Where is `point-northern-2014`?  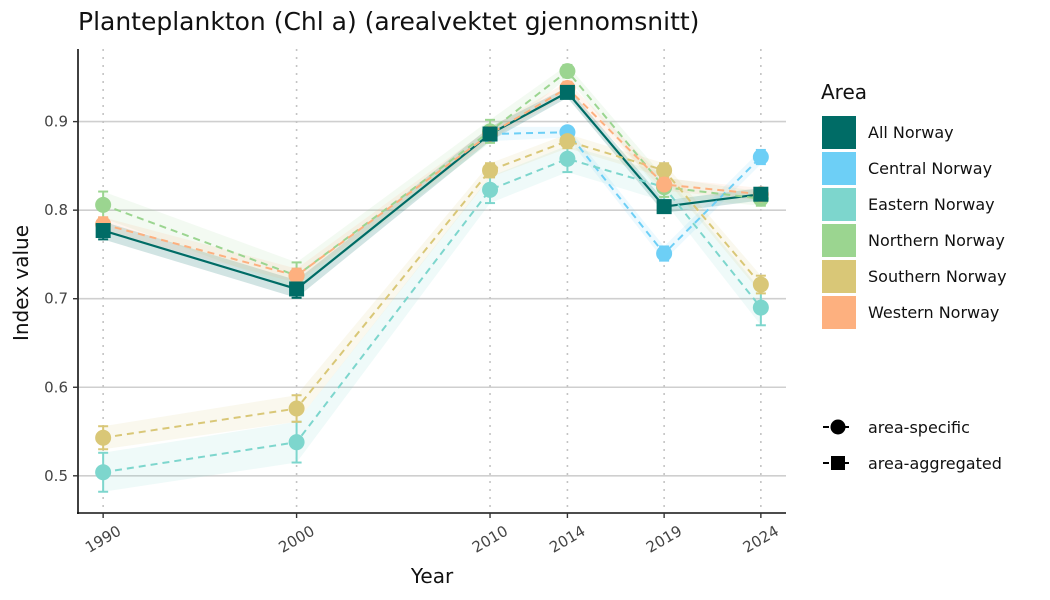
point-northern-2014 is located at coordinates (567, 71).